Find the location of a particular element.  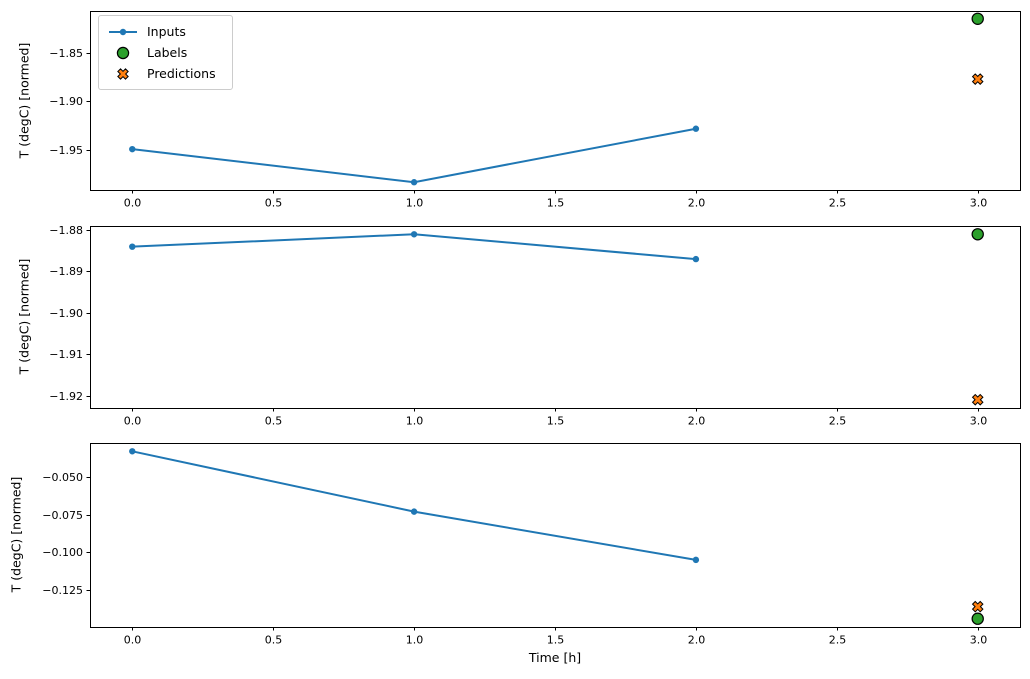

labels-circle-icon is located at coordinates (123, 53).